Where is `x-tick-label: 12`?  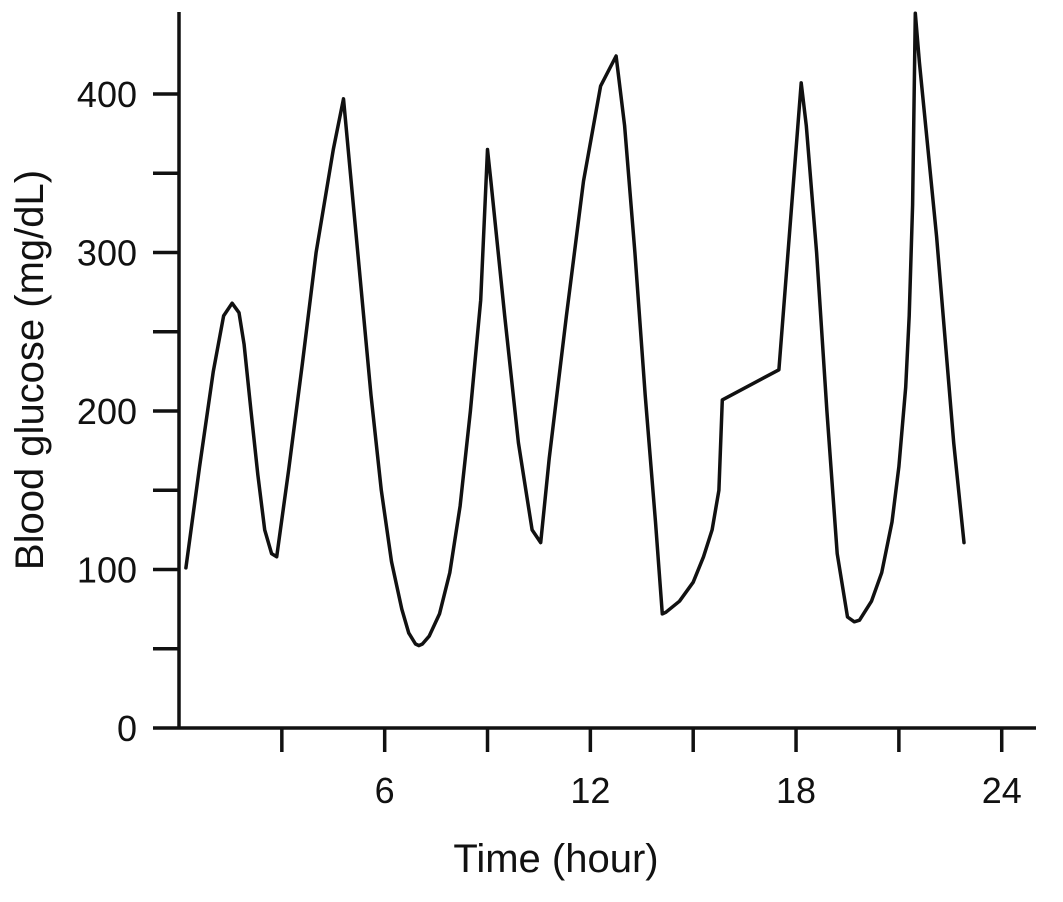
x-tick-label: 12 is located at coordinates (590, 790).